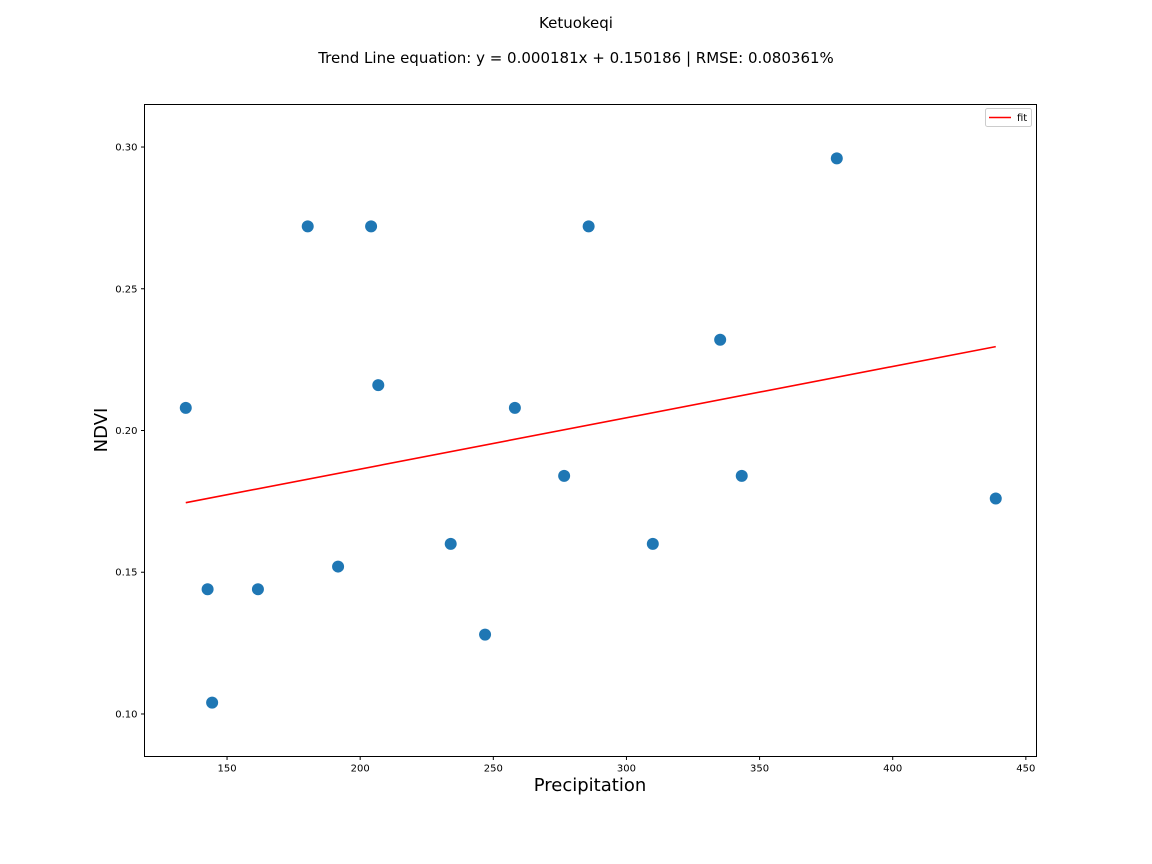 The height and width of the screenshot is (864, 1152). I want to click on x-tick-label-250: 250, so click(493, 769).